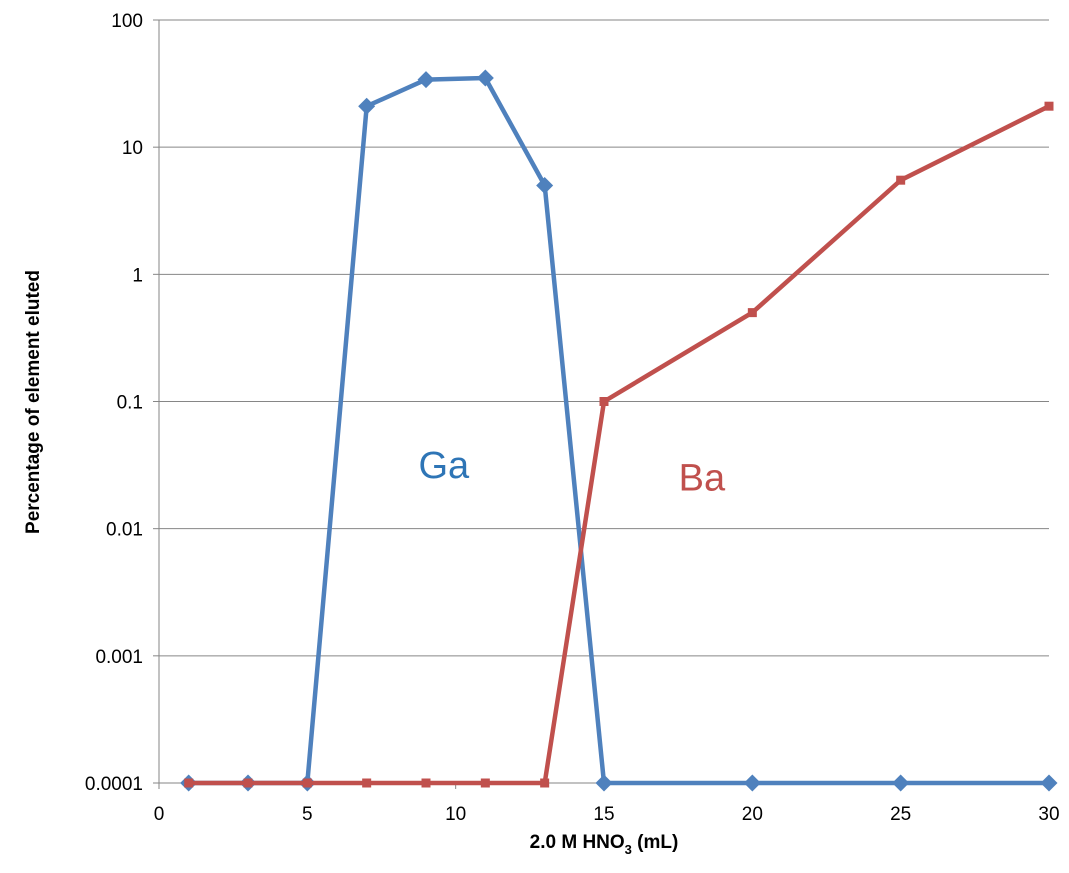  What do you see at coordinates (444, 466) in the screenshot?
I see `series-label-ga: Ga` at bounding box center [444, 466].